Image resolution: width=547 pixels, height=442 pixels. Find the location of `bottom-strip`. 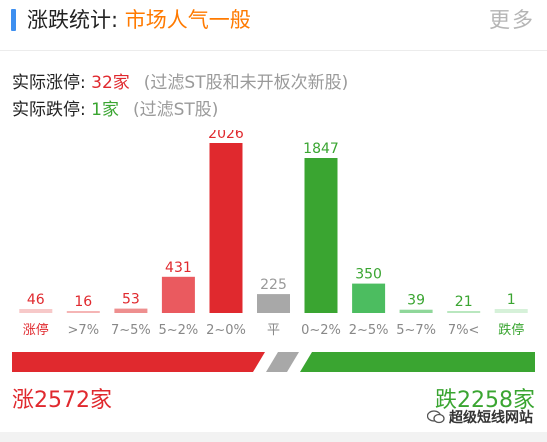

bottom-strip is located at coordinates (273, 437).